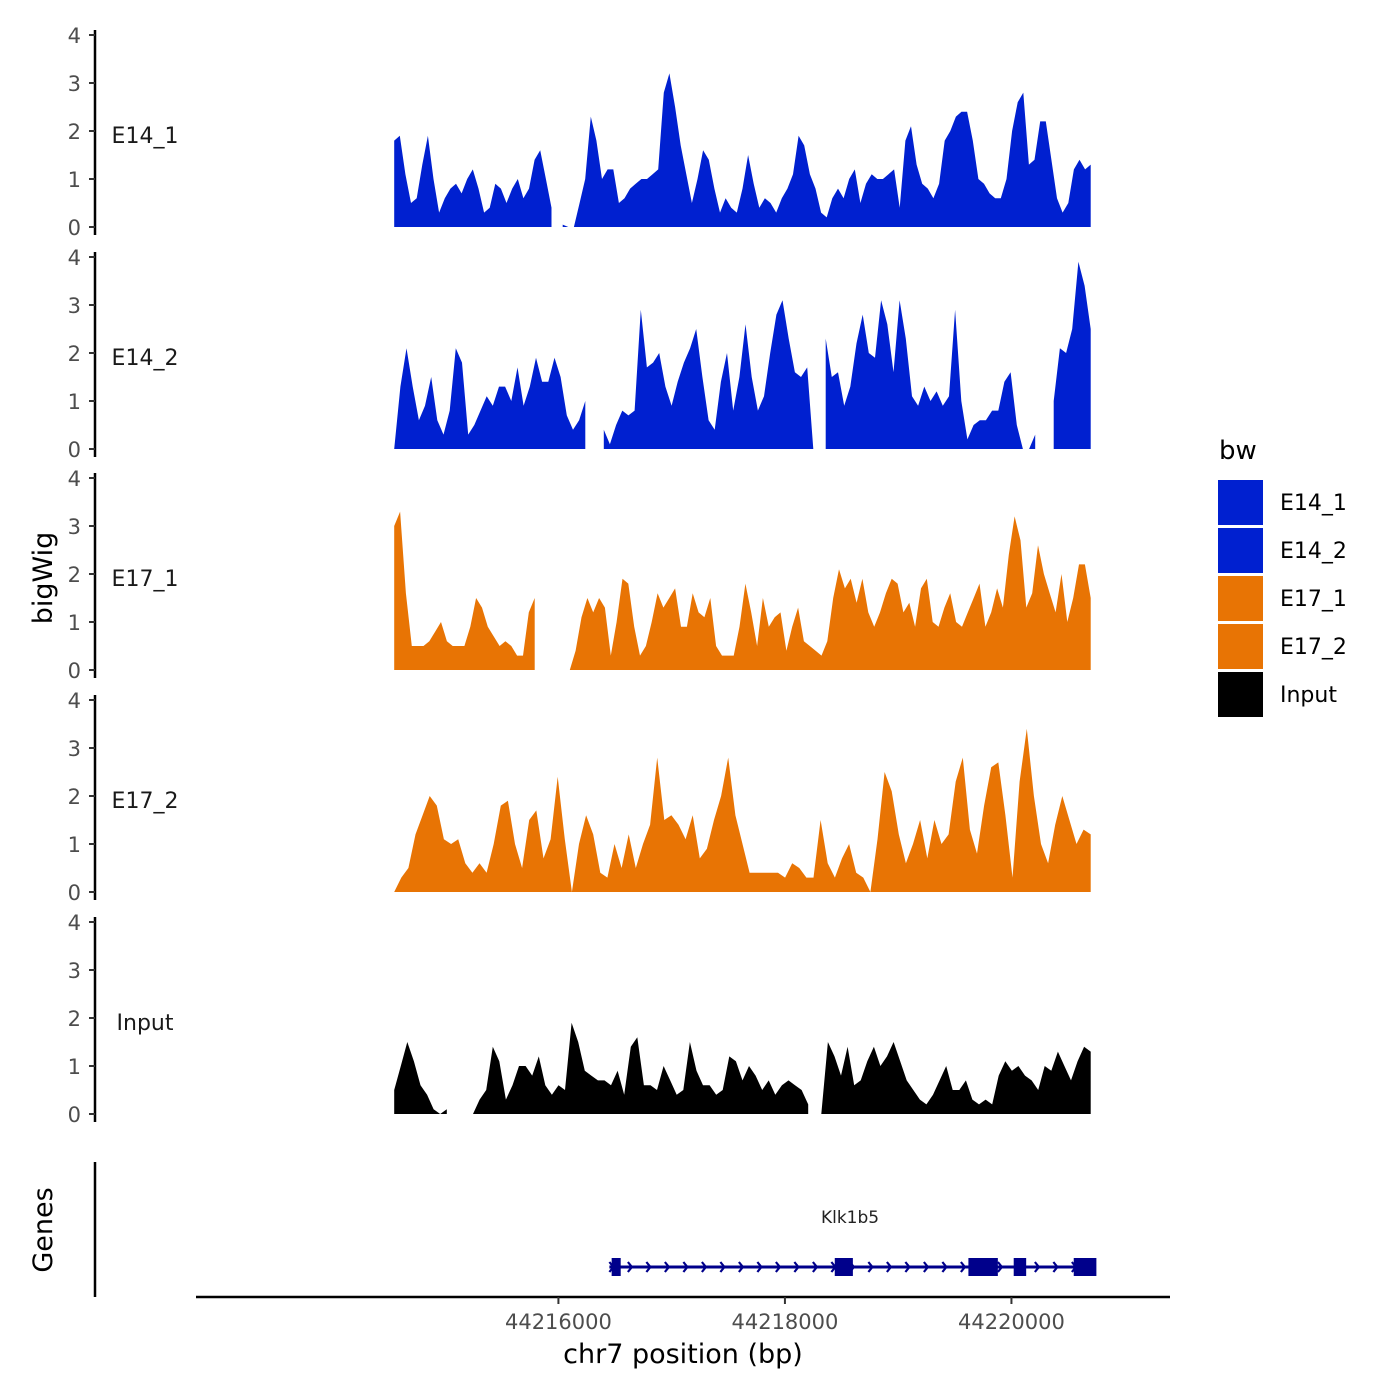 The width and height of the screenshot is (1400, 1400). I want to click on x-axis: 44216000 44218000 44220000, so click(683, 1314).